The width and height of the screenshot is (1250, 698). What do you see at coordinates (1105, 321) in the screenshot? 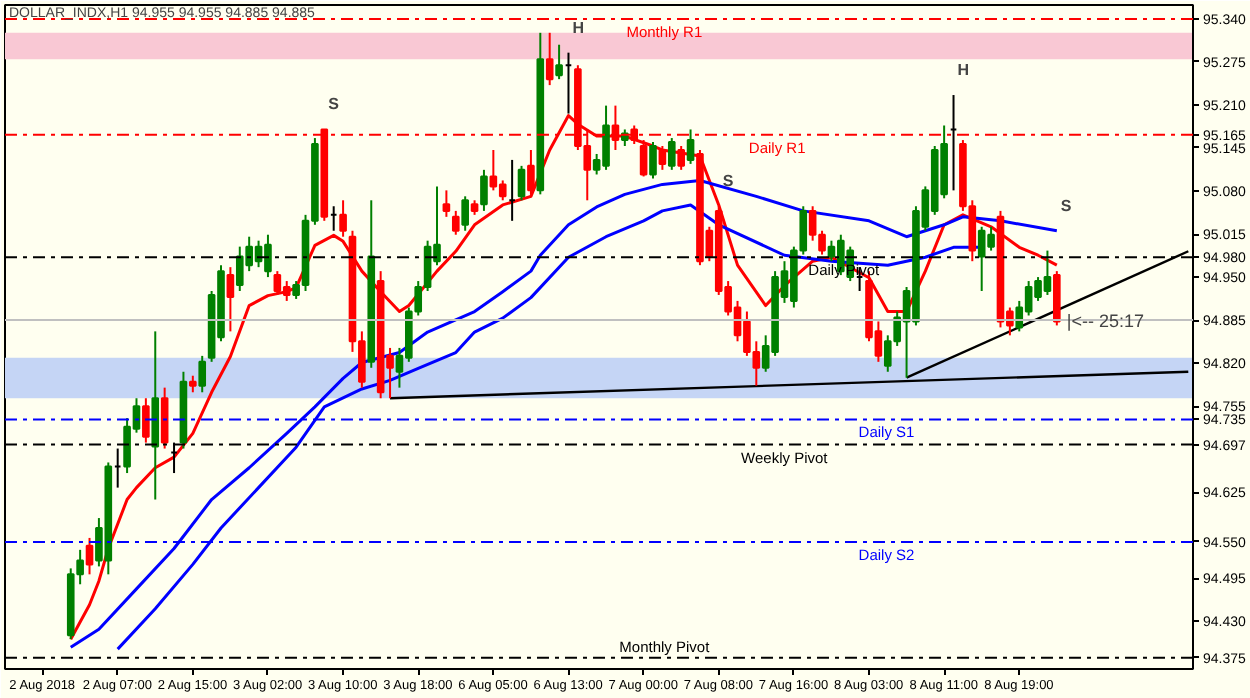
I see `annotation: |<-- 25:17` at bounding box center [1105, 321].